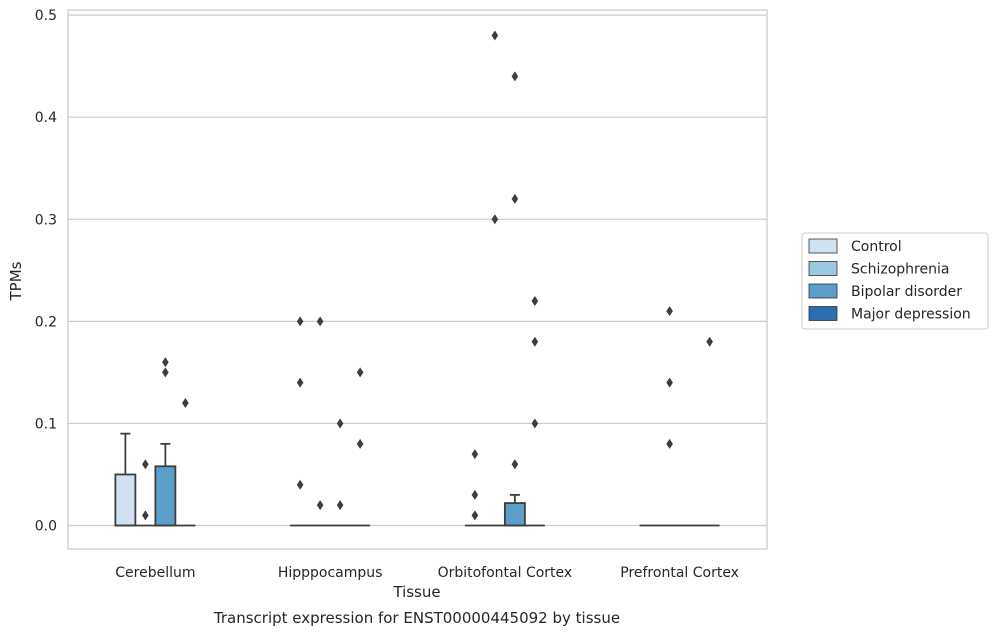 The height and width of the screenshot is (636, 997). I want to click on x-tick-label: Orbitofontal Cortex, so click(505, 573).